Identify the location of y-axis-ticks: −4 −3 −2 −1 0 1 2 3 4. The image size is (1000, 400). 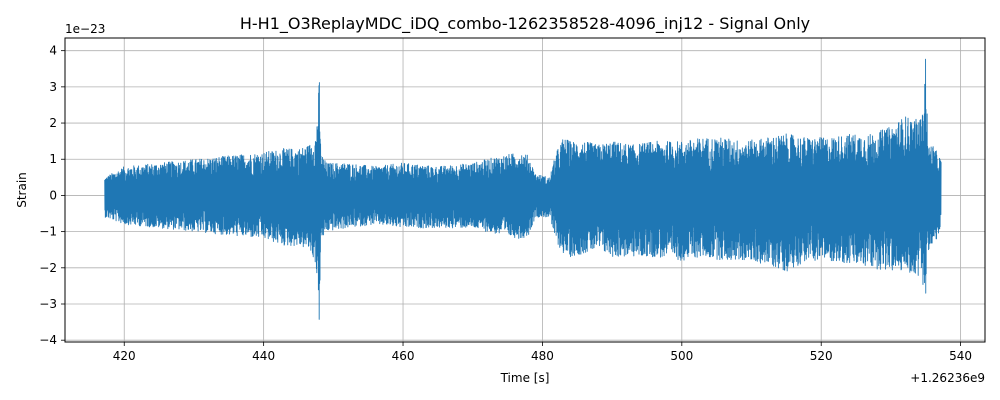
(52, 195).